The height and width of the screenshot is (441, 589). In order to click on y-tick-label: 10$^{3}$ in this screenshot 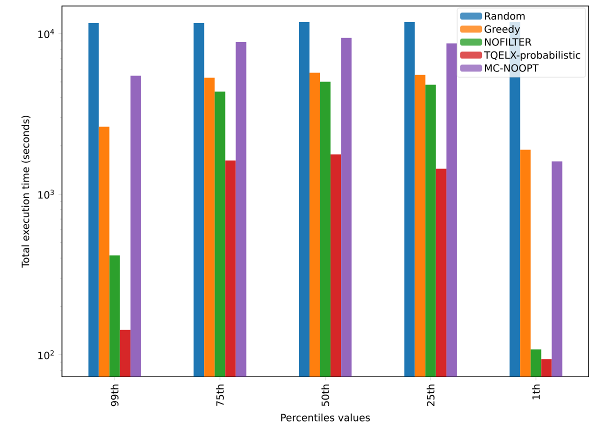, I will do `click(46, 194)`.